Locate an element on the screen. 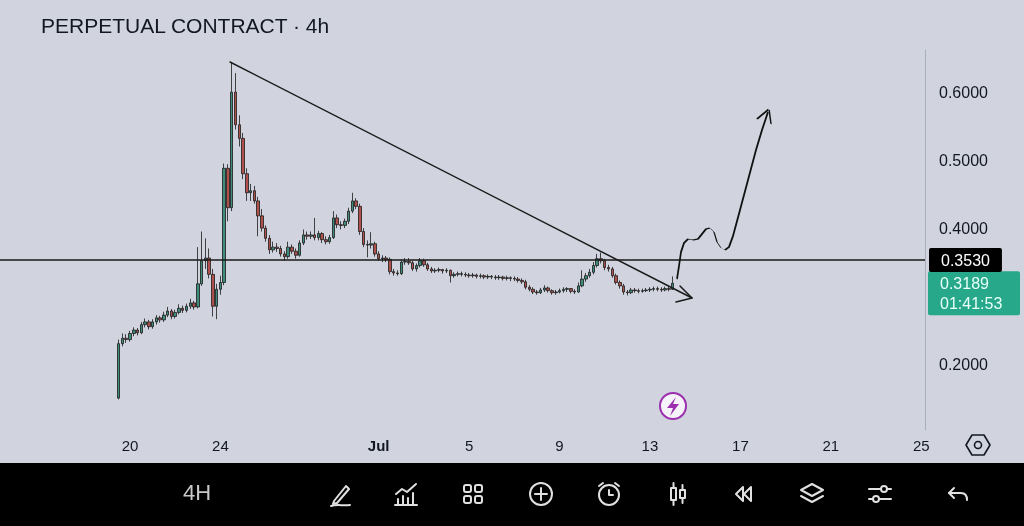 Image resolution: width=1024 pixels, height=526 pixels. chart-title: PERPETUAL CONTRACT · 4h is located at coordinates (185, 25).